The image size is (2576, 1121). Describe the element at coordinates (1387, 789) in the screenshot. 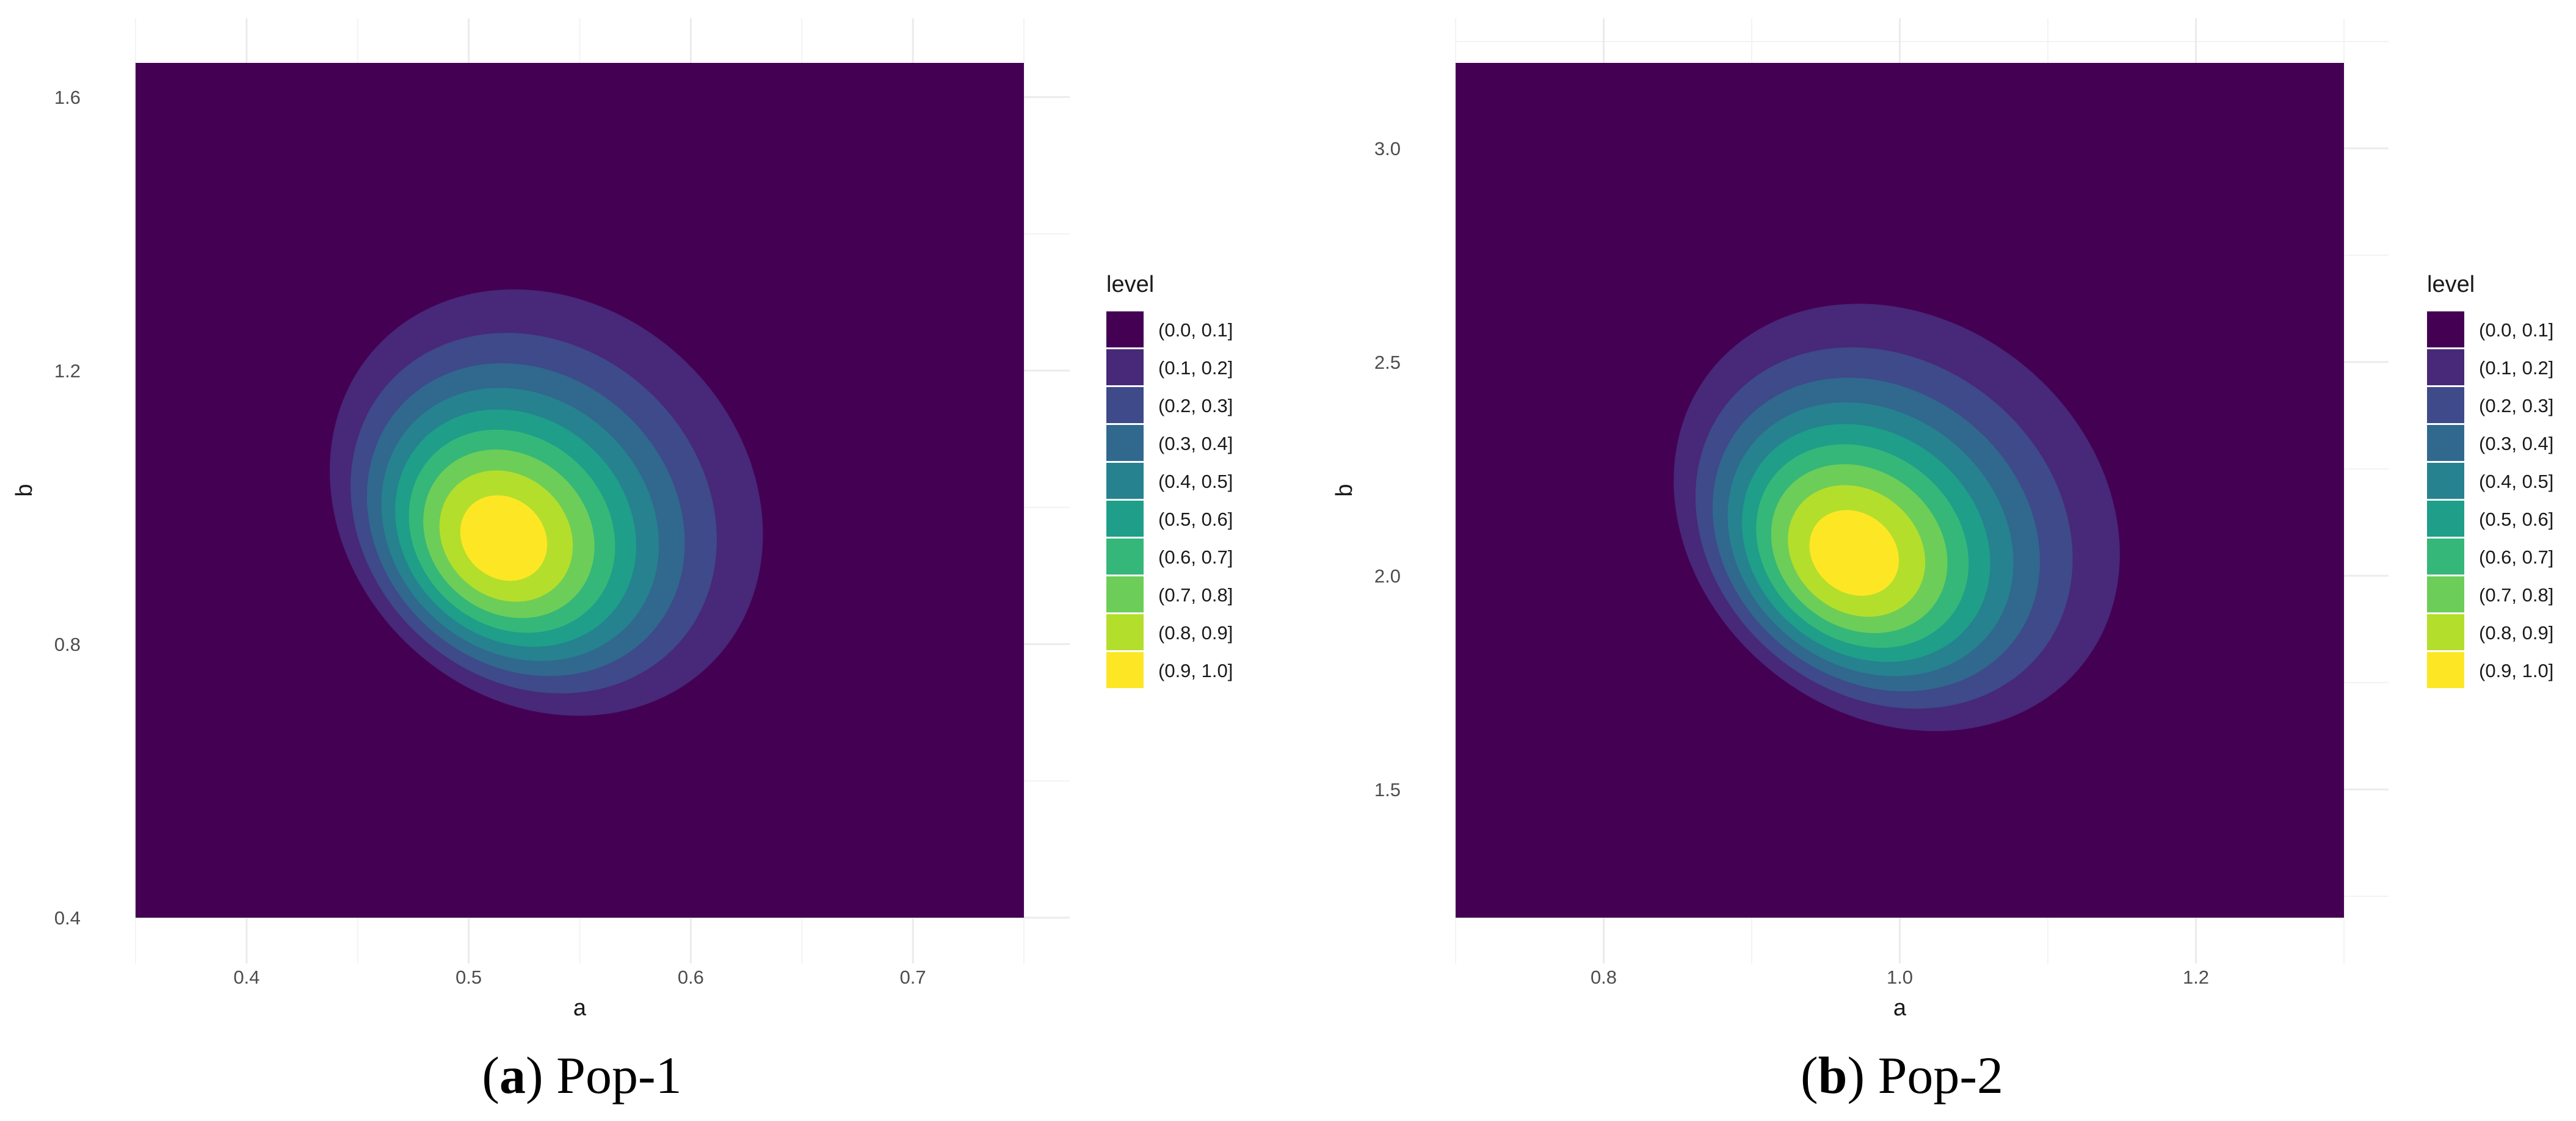

I see `y-tick-label: 1.5` at that location.